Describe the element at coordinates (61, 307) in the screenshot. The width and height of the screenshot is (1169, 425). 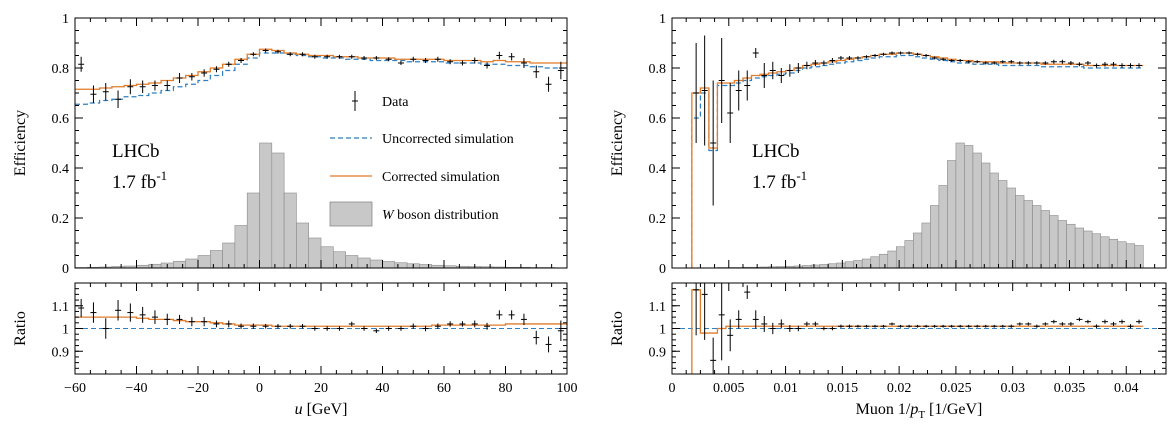
I see `ratio-tick-label: 1.1` at that location.